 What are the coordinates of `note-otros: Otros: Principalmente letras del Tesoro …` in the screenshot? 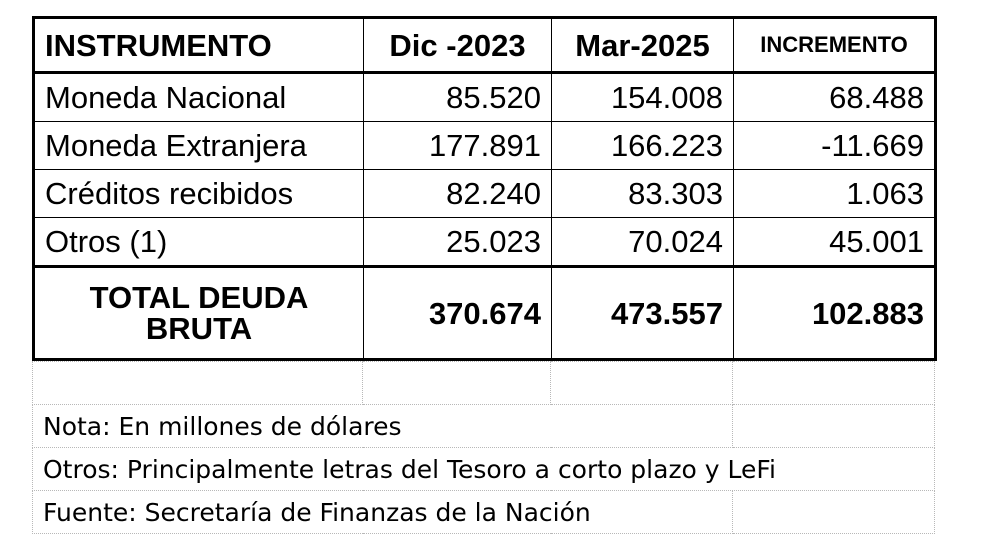 It's located at (483, 469).